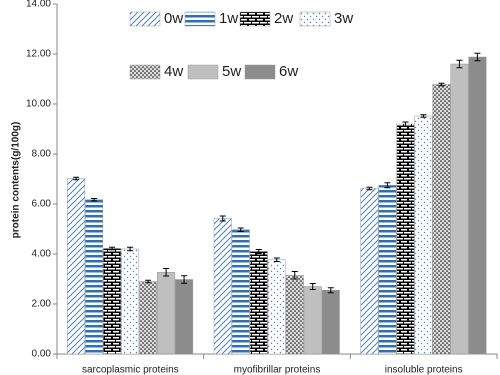 The image size is (500, 375). I want to click on y-tick-label: 0.00, so click(42, 354).